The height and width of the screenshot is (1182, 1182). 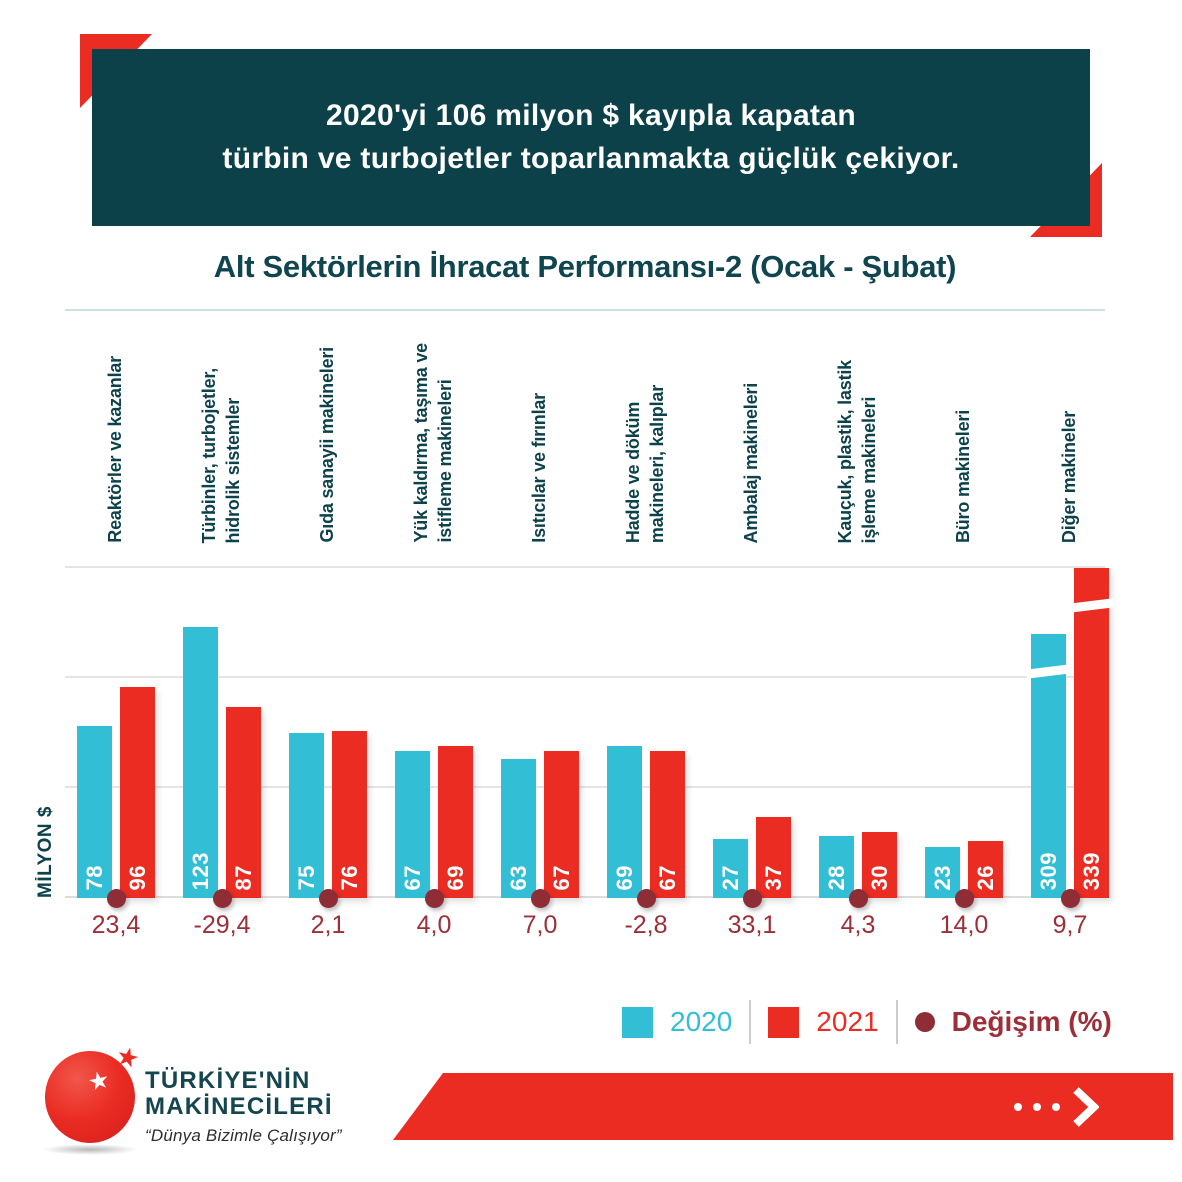 I want to click on bar-2020: 309, so click(x=1048, y=766).